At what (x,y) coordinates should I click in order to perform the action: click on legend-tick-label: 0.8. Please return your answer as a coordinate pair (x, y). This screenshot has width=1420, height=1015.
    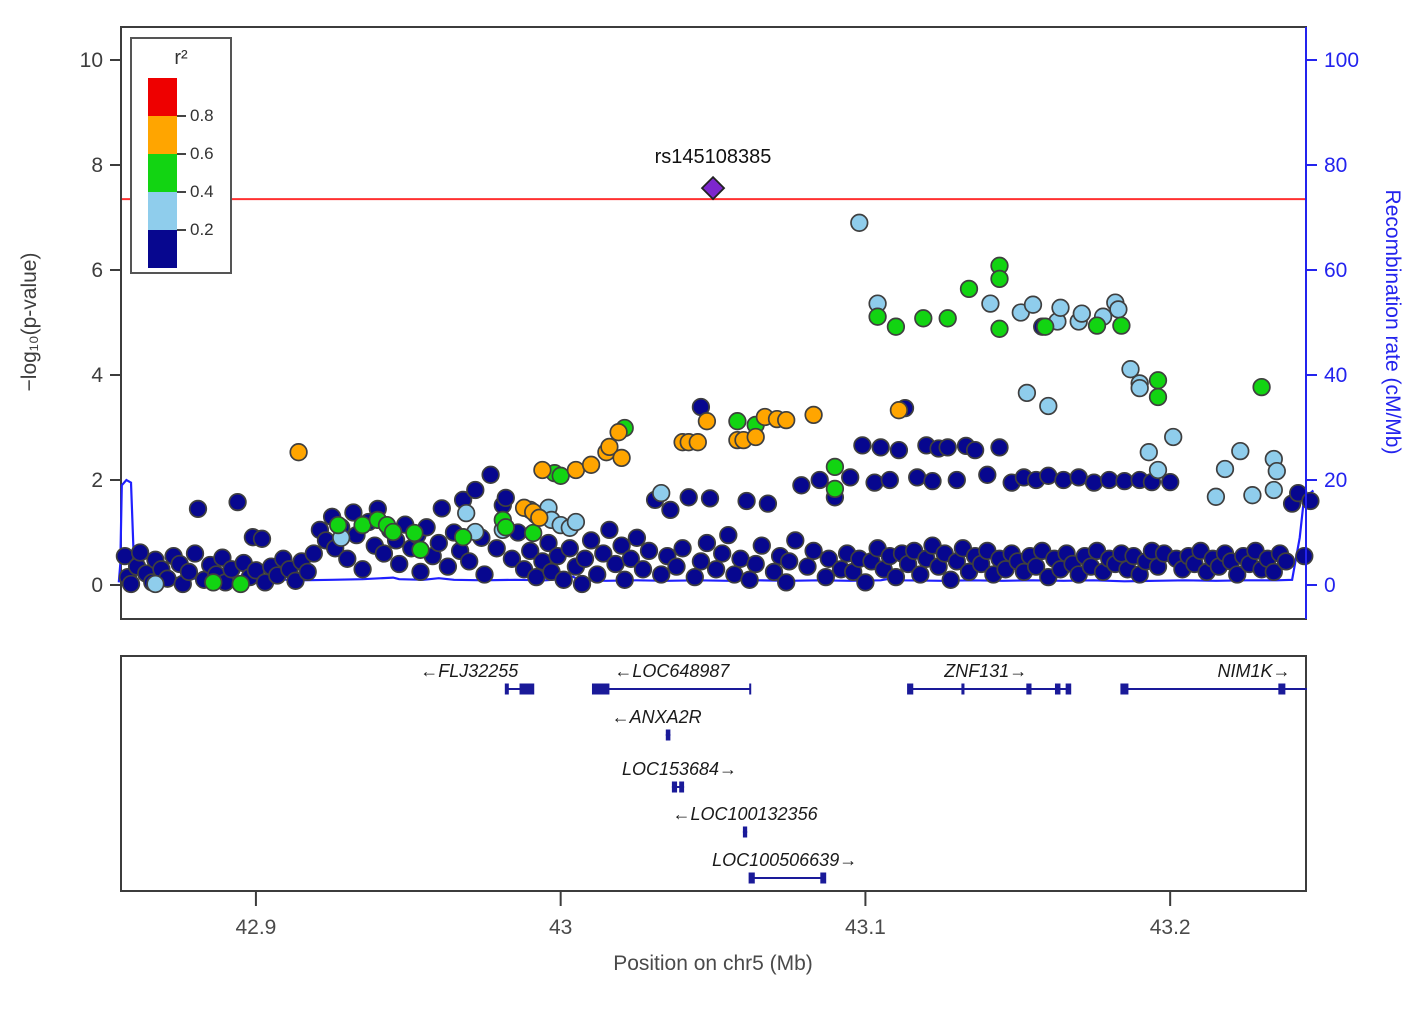
    Looking at the image, I should click on (202, 115).